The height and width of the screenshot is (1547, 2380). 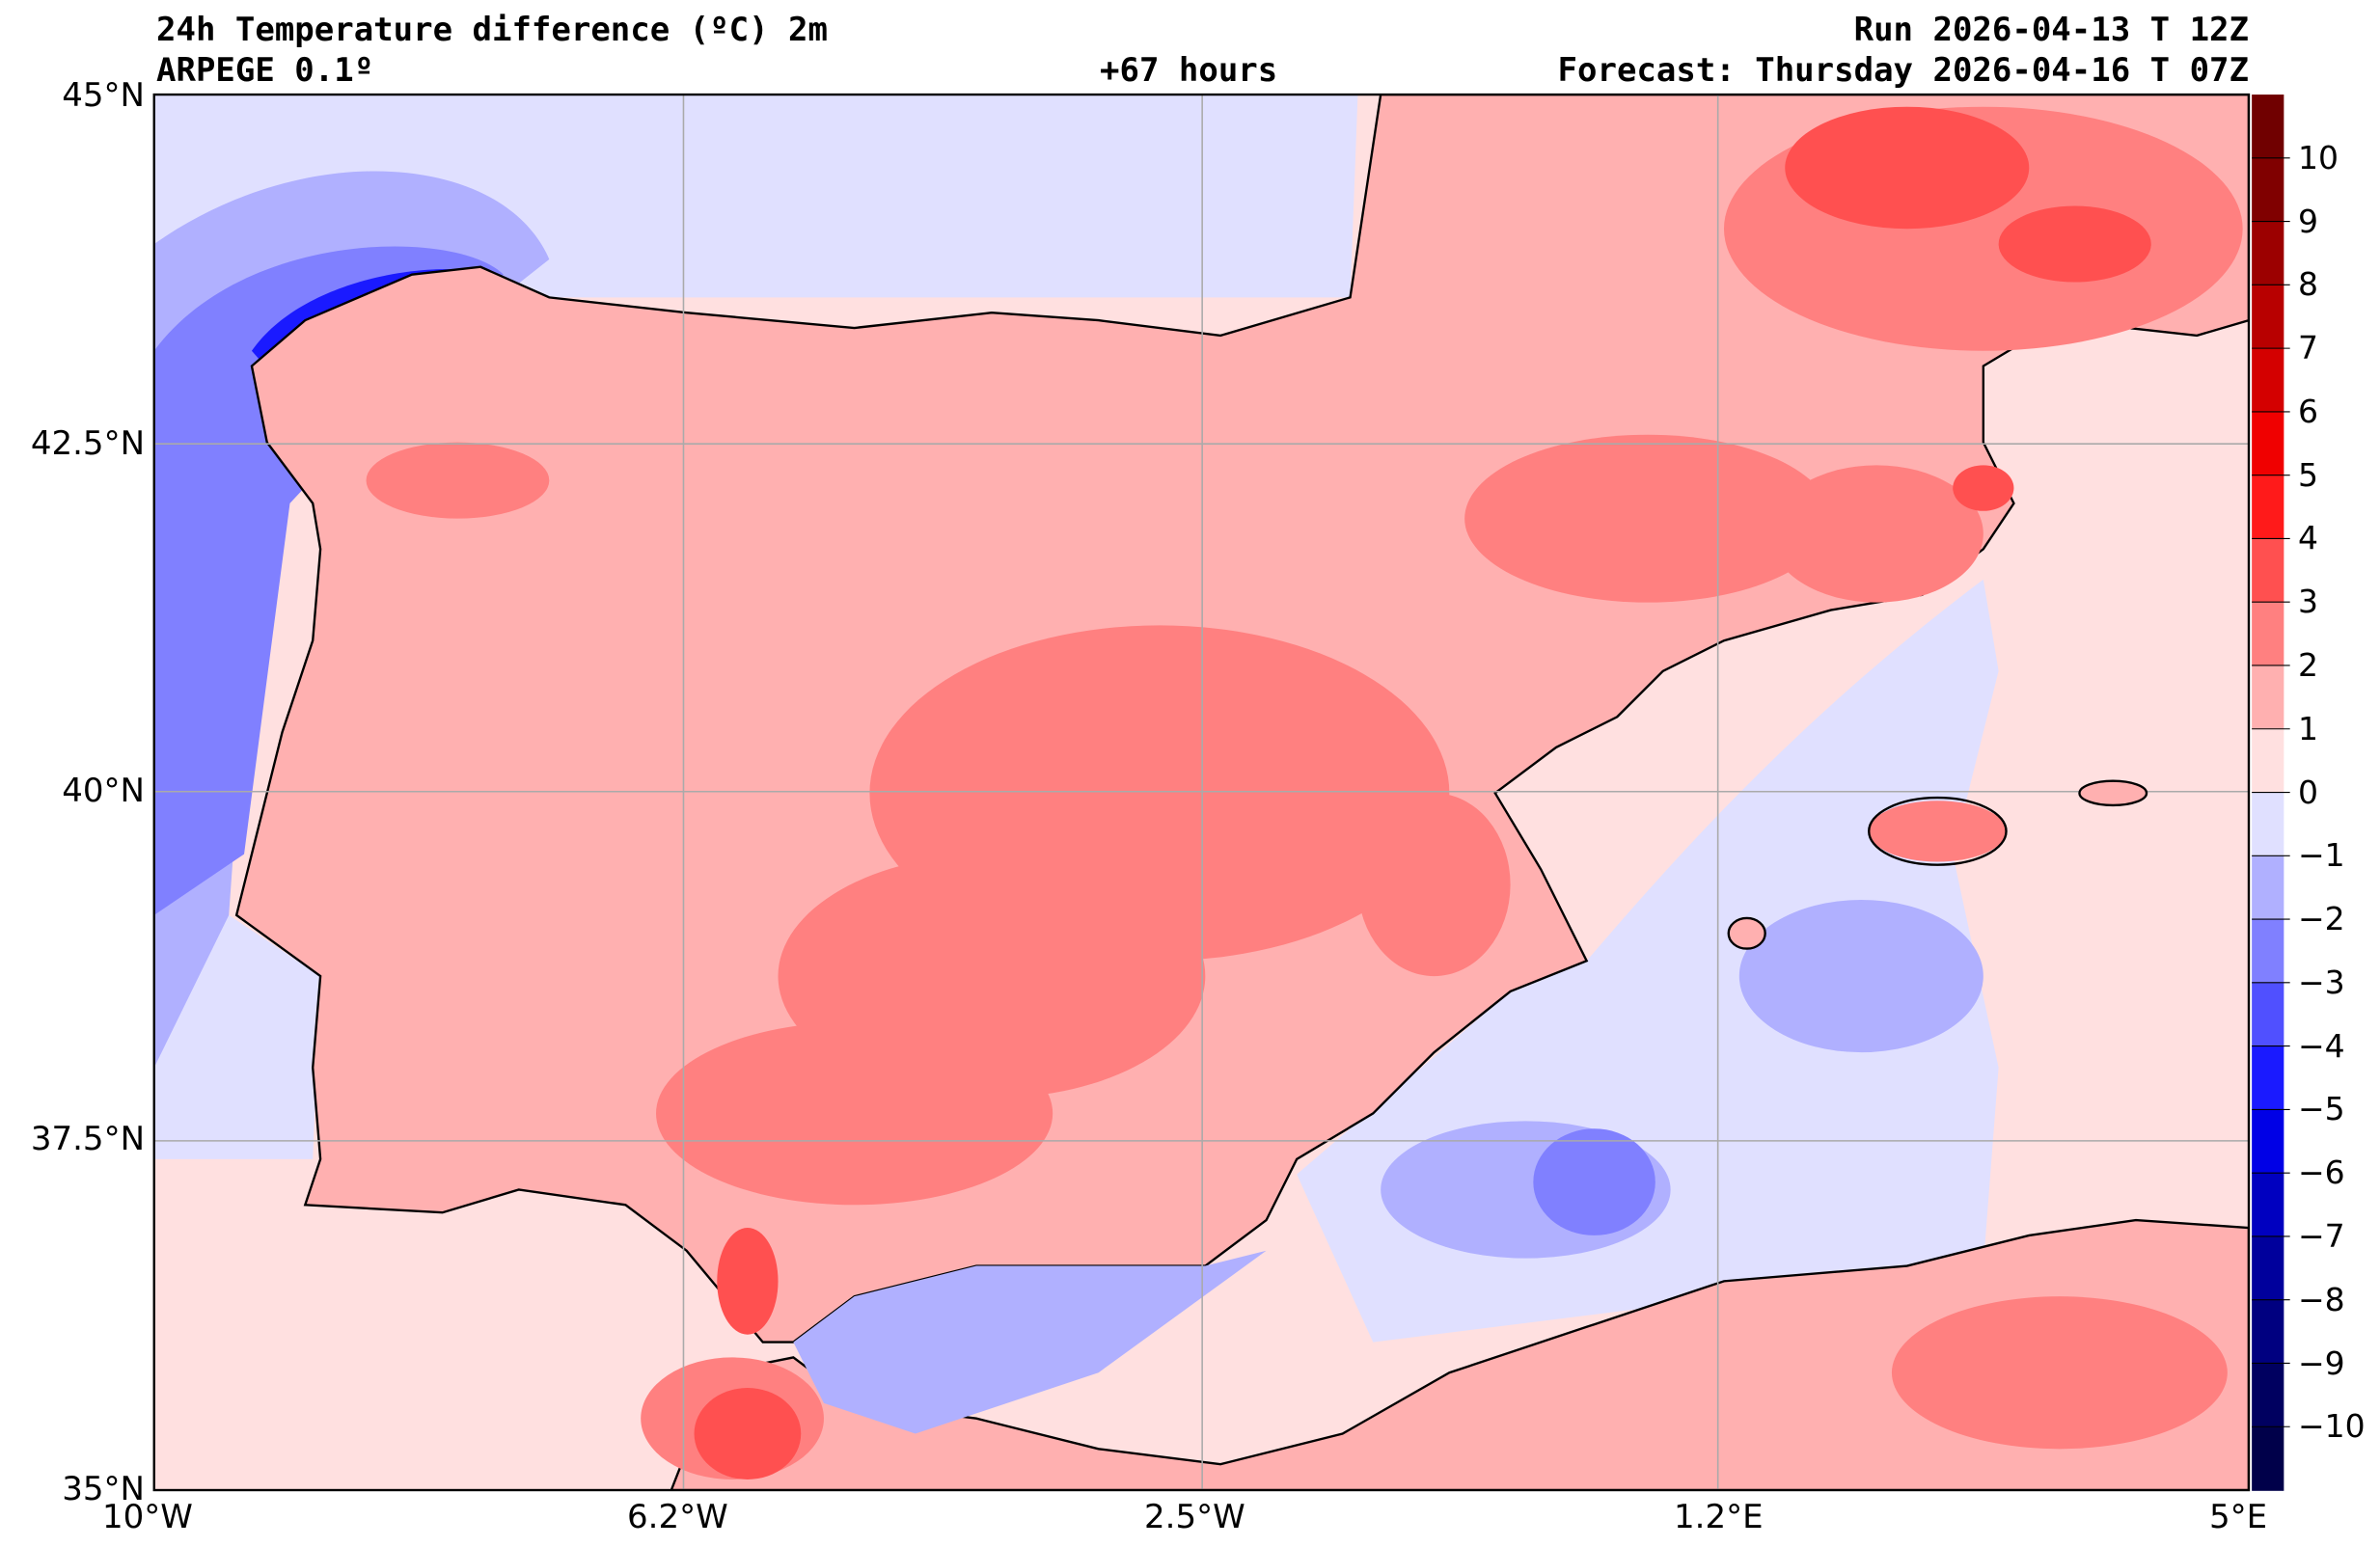 What do you see at coordinates (148, 1517) in the screenshot?
I see `lon-label: 10°W` at bounding box center [148, 1517].